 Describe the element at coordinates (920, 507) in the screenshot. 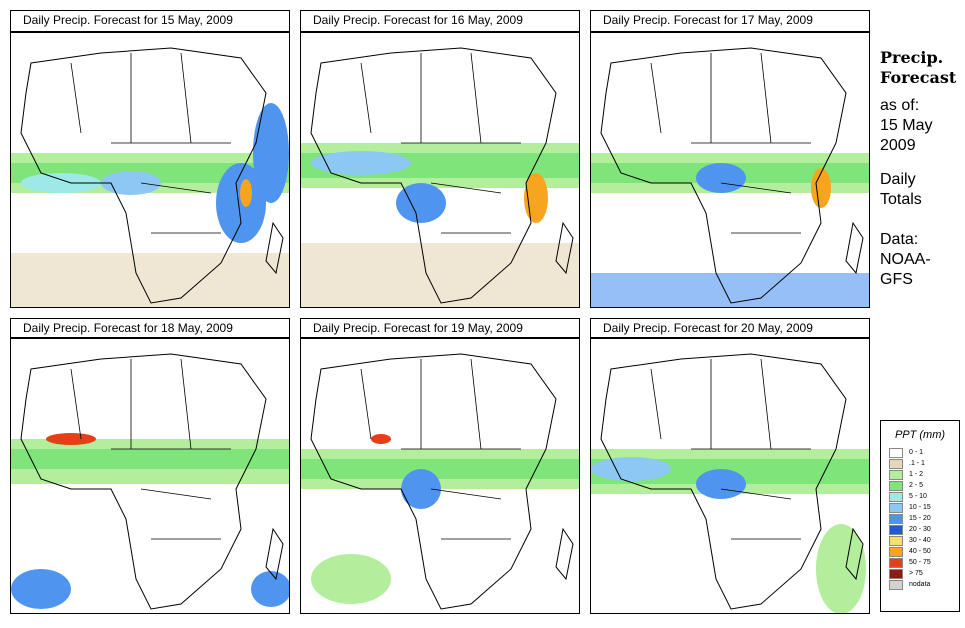

I see `legend-label: 10 - 15` at that location.